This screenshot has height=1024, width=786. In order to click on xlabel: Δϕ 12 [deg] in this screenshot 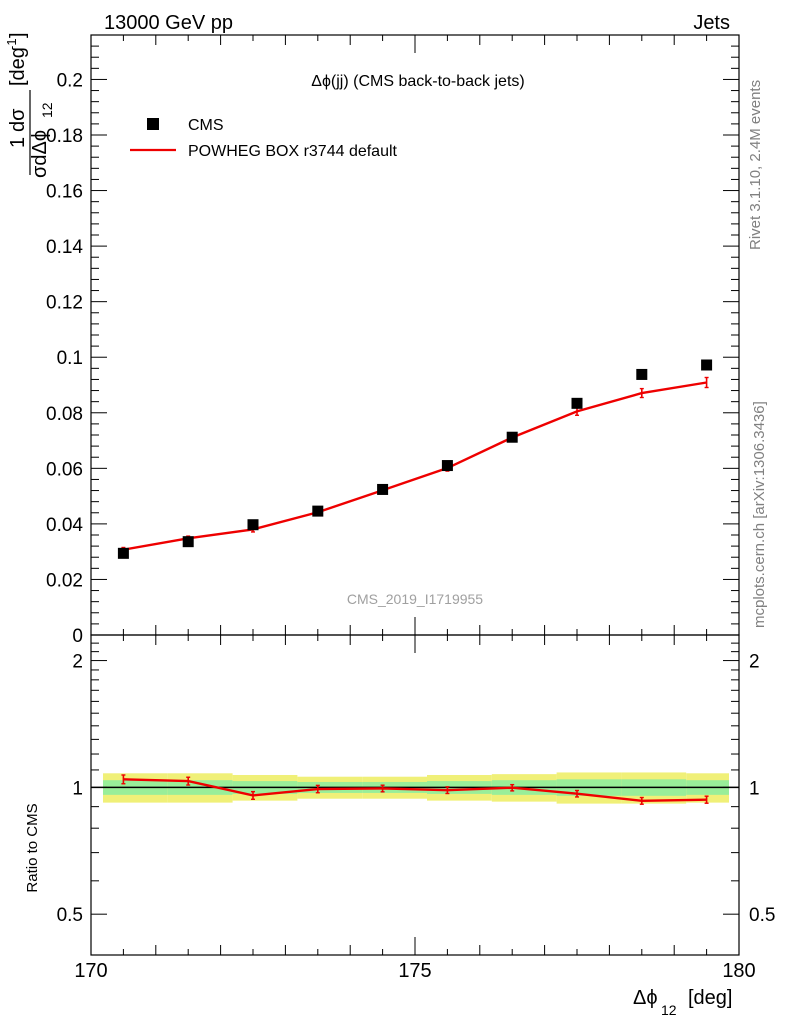, I will do `click(682, 1002)`.